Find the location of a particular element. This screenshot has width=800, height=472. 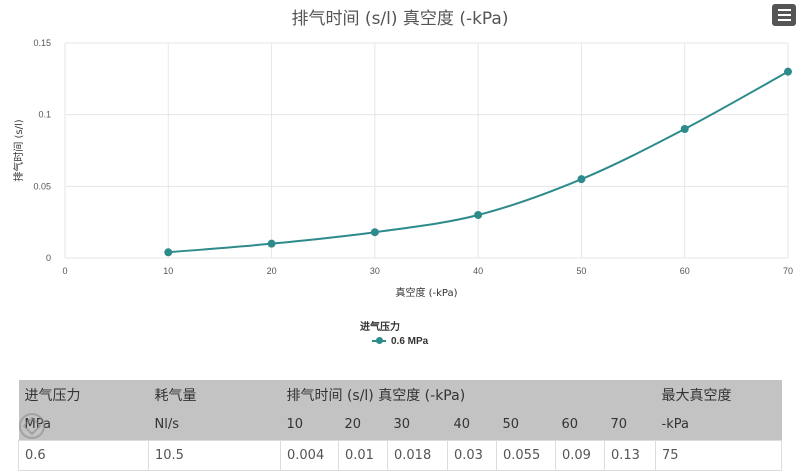

table-cell: 0.09 is located at coordinates (580, 455).